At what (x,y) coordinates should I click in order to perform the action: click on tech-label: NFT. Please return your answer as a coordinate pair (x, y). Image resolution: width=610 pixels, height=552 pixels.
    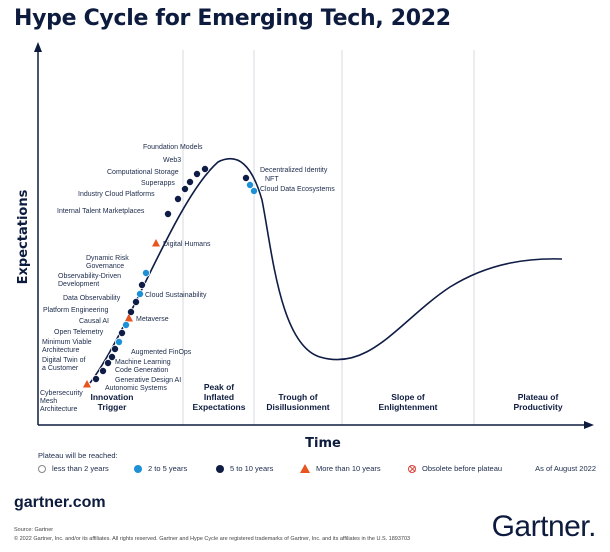
    Looking at the image, I should click on (272, 179).